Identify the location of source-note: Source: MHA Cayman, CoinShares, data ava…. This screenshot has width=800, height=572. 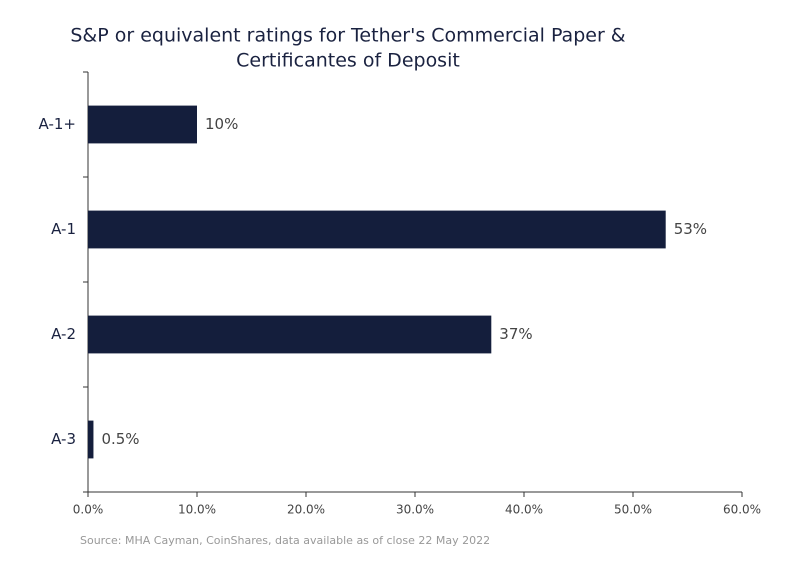
(285, 540).